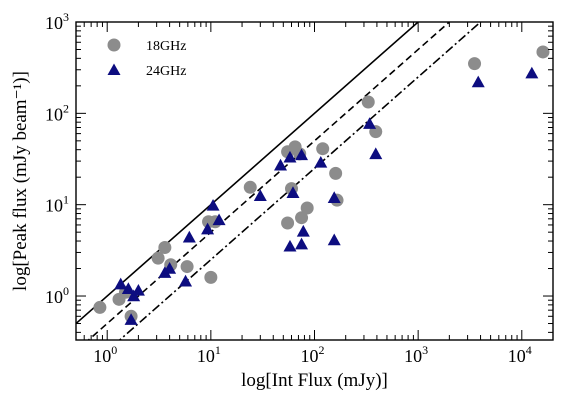 This screenshot has width=568, height=393. Describe the element at coordinates (114, 69) in the screenshot. I see `legend-marker-24ghz` at that location.